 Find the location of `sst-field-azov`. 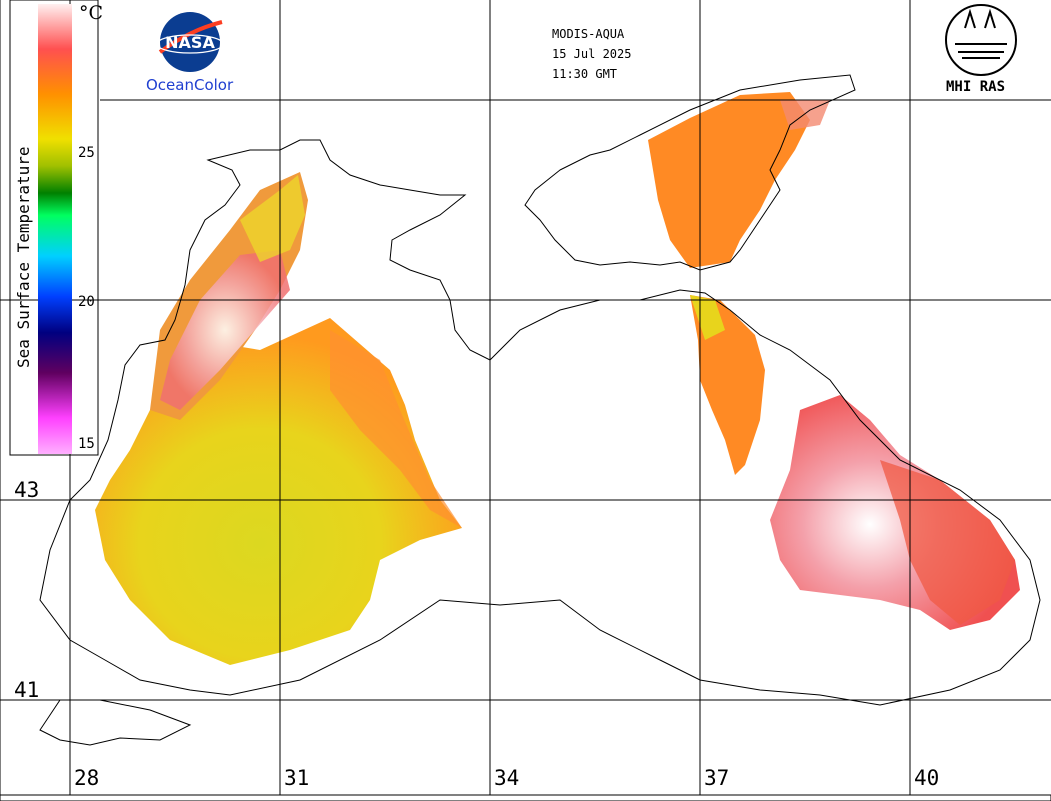

sst-field-azov is located at coordinates (739, 180).